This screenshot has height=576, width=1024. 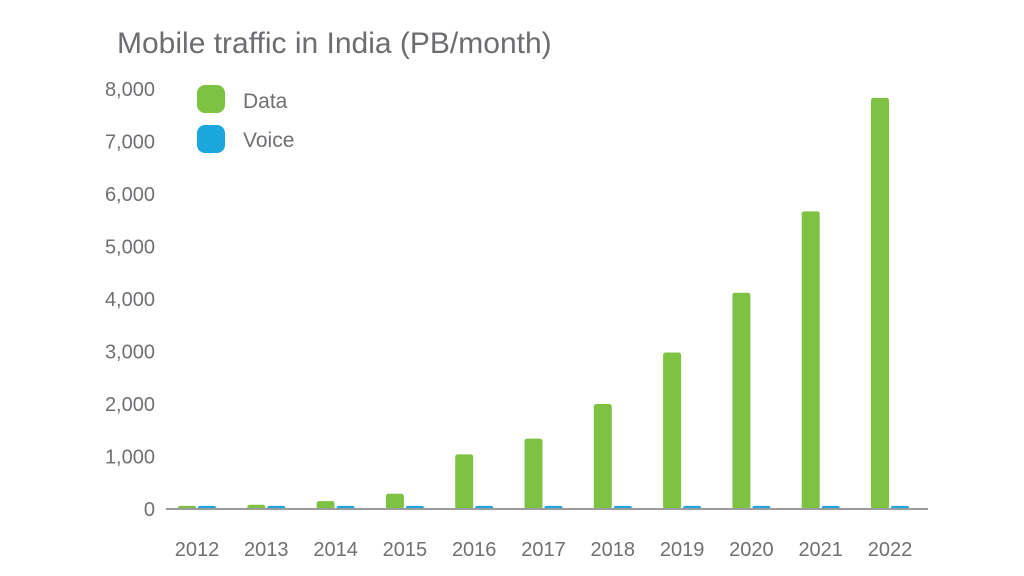 I want to click on x-tick-label: 2015, so click(x=405, y=550).